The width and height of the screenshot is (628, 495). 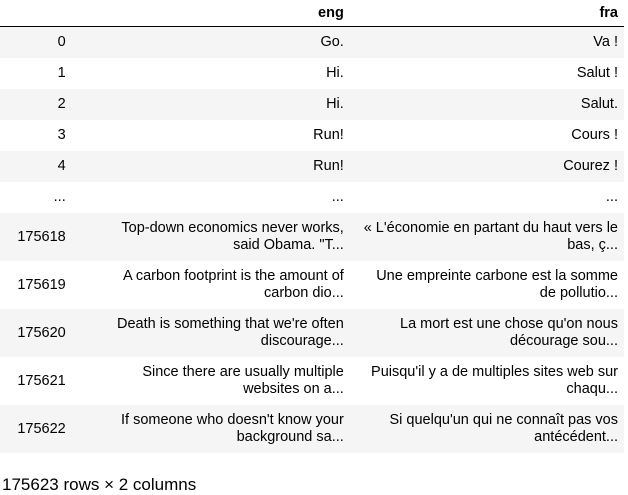 What do you see at coordinates (590, 166) in the screenshot?
I see `fra-cell: Courez !` at bounding box center [590, 166].